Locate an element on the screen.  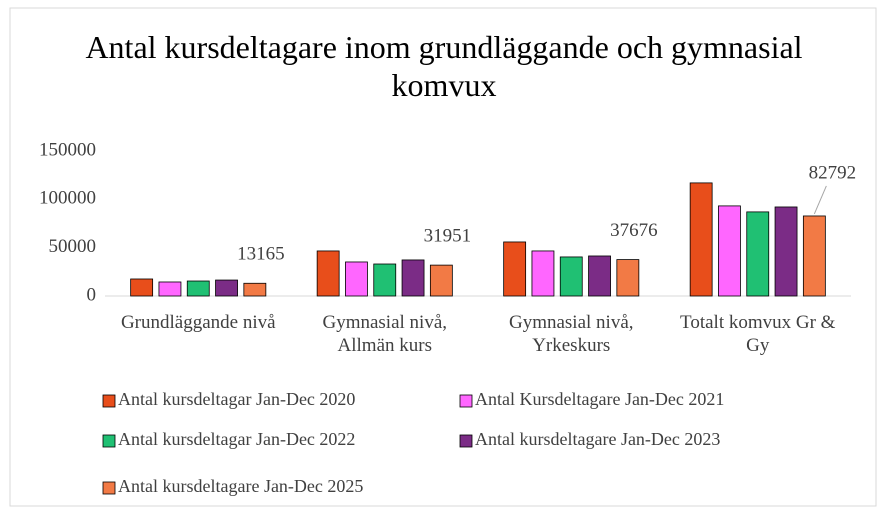
y-tick-label: 50000 is located at coordinates (73, 246).